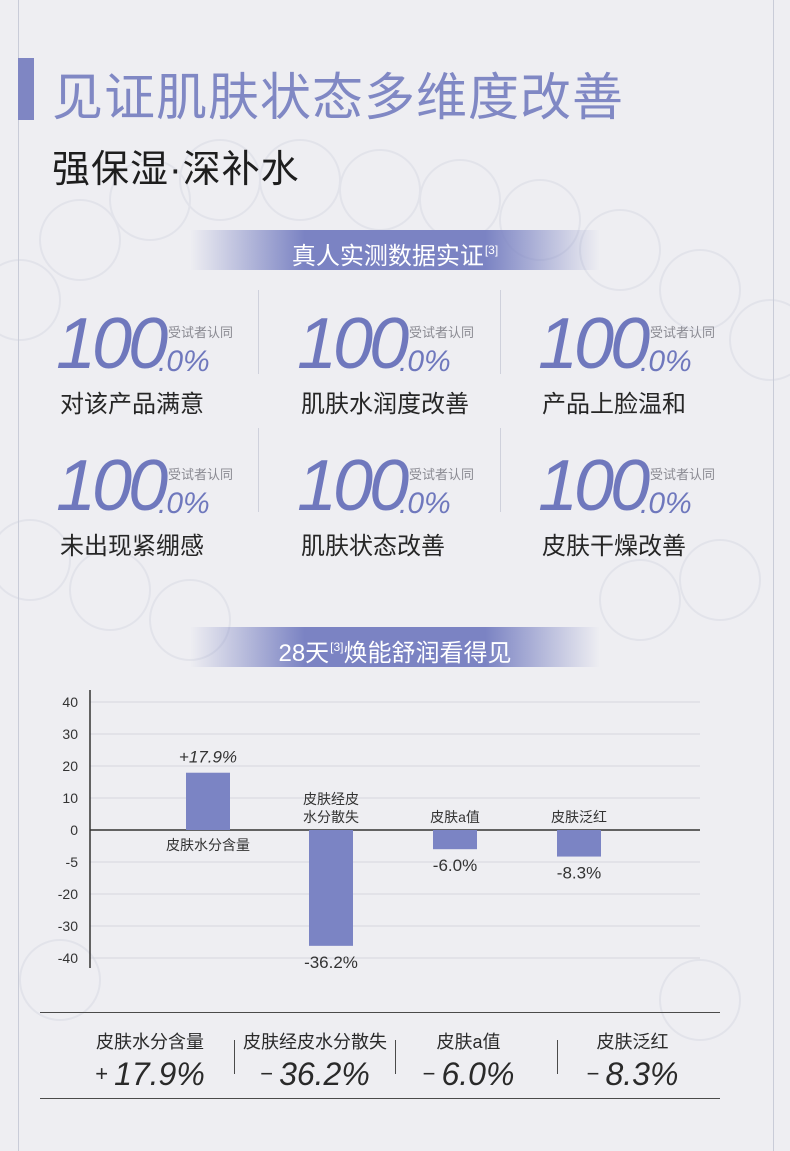 The width and height of the screenshot is (790, 1151). Describe the element at coordinates (468, 1042) in the screenshot. I see `summary-label: 皮肤a值` at that location.